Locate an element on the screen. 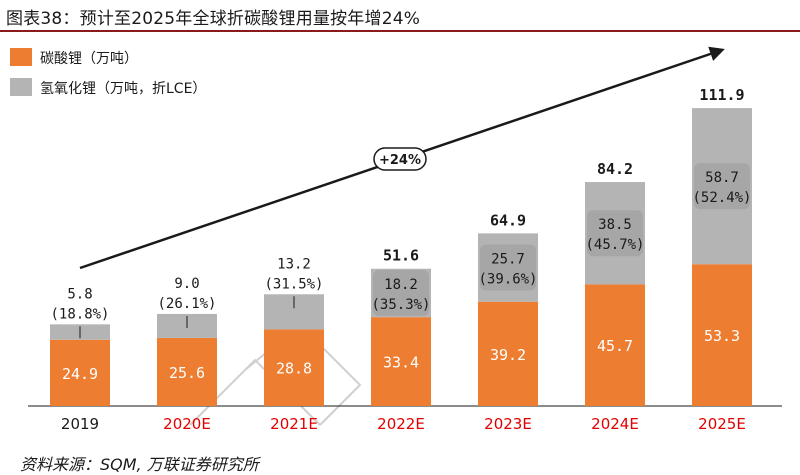  label-carbonate-6: 53.3 is located at coordinates (722, 336).